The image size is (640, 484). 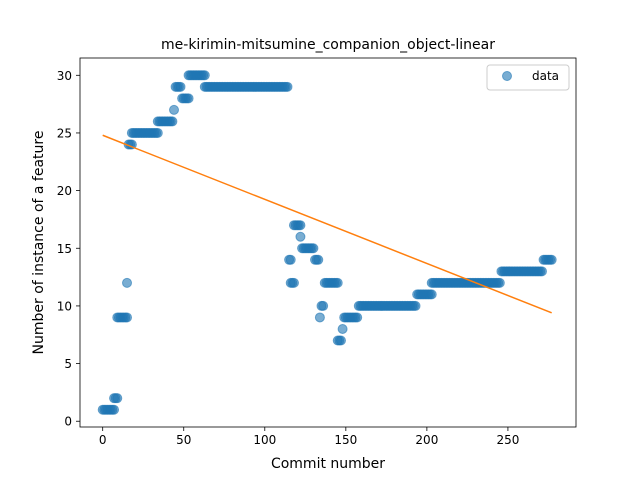 What do you see at coordinates (68, 422) in the screenshot?
I see `y-tick-label: 0` at bounding box center [68, 422].